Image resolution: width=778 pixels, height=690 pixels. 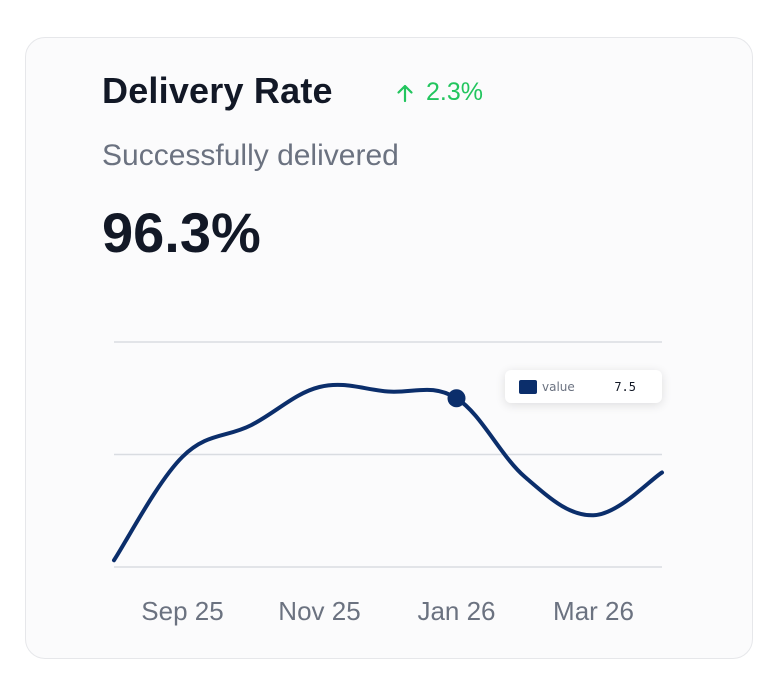 What do you see at coordinates (454, 92) in the screenshot?
I see `delta-value: 2.3%` at bounding box center [454, 92].